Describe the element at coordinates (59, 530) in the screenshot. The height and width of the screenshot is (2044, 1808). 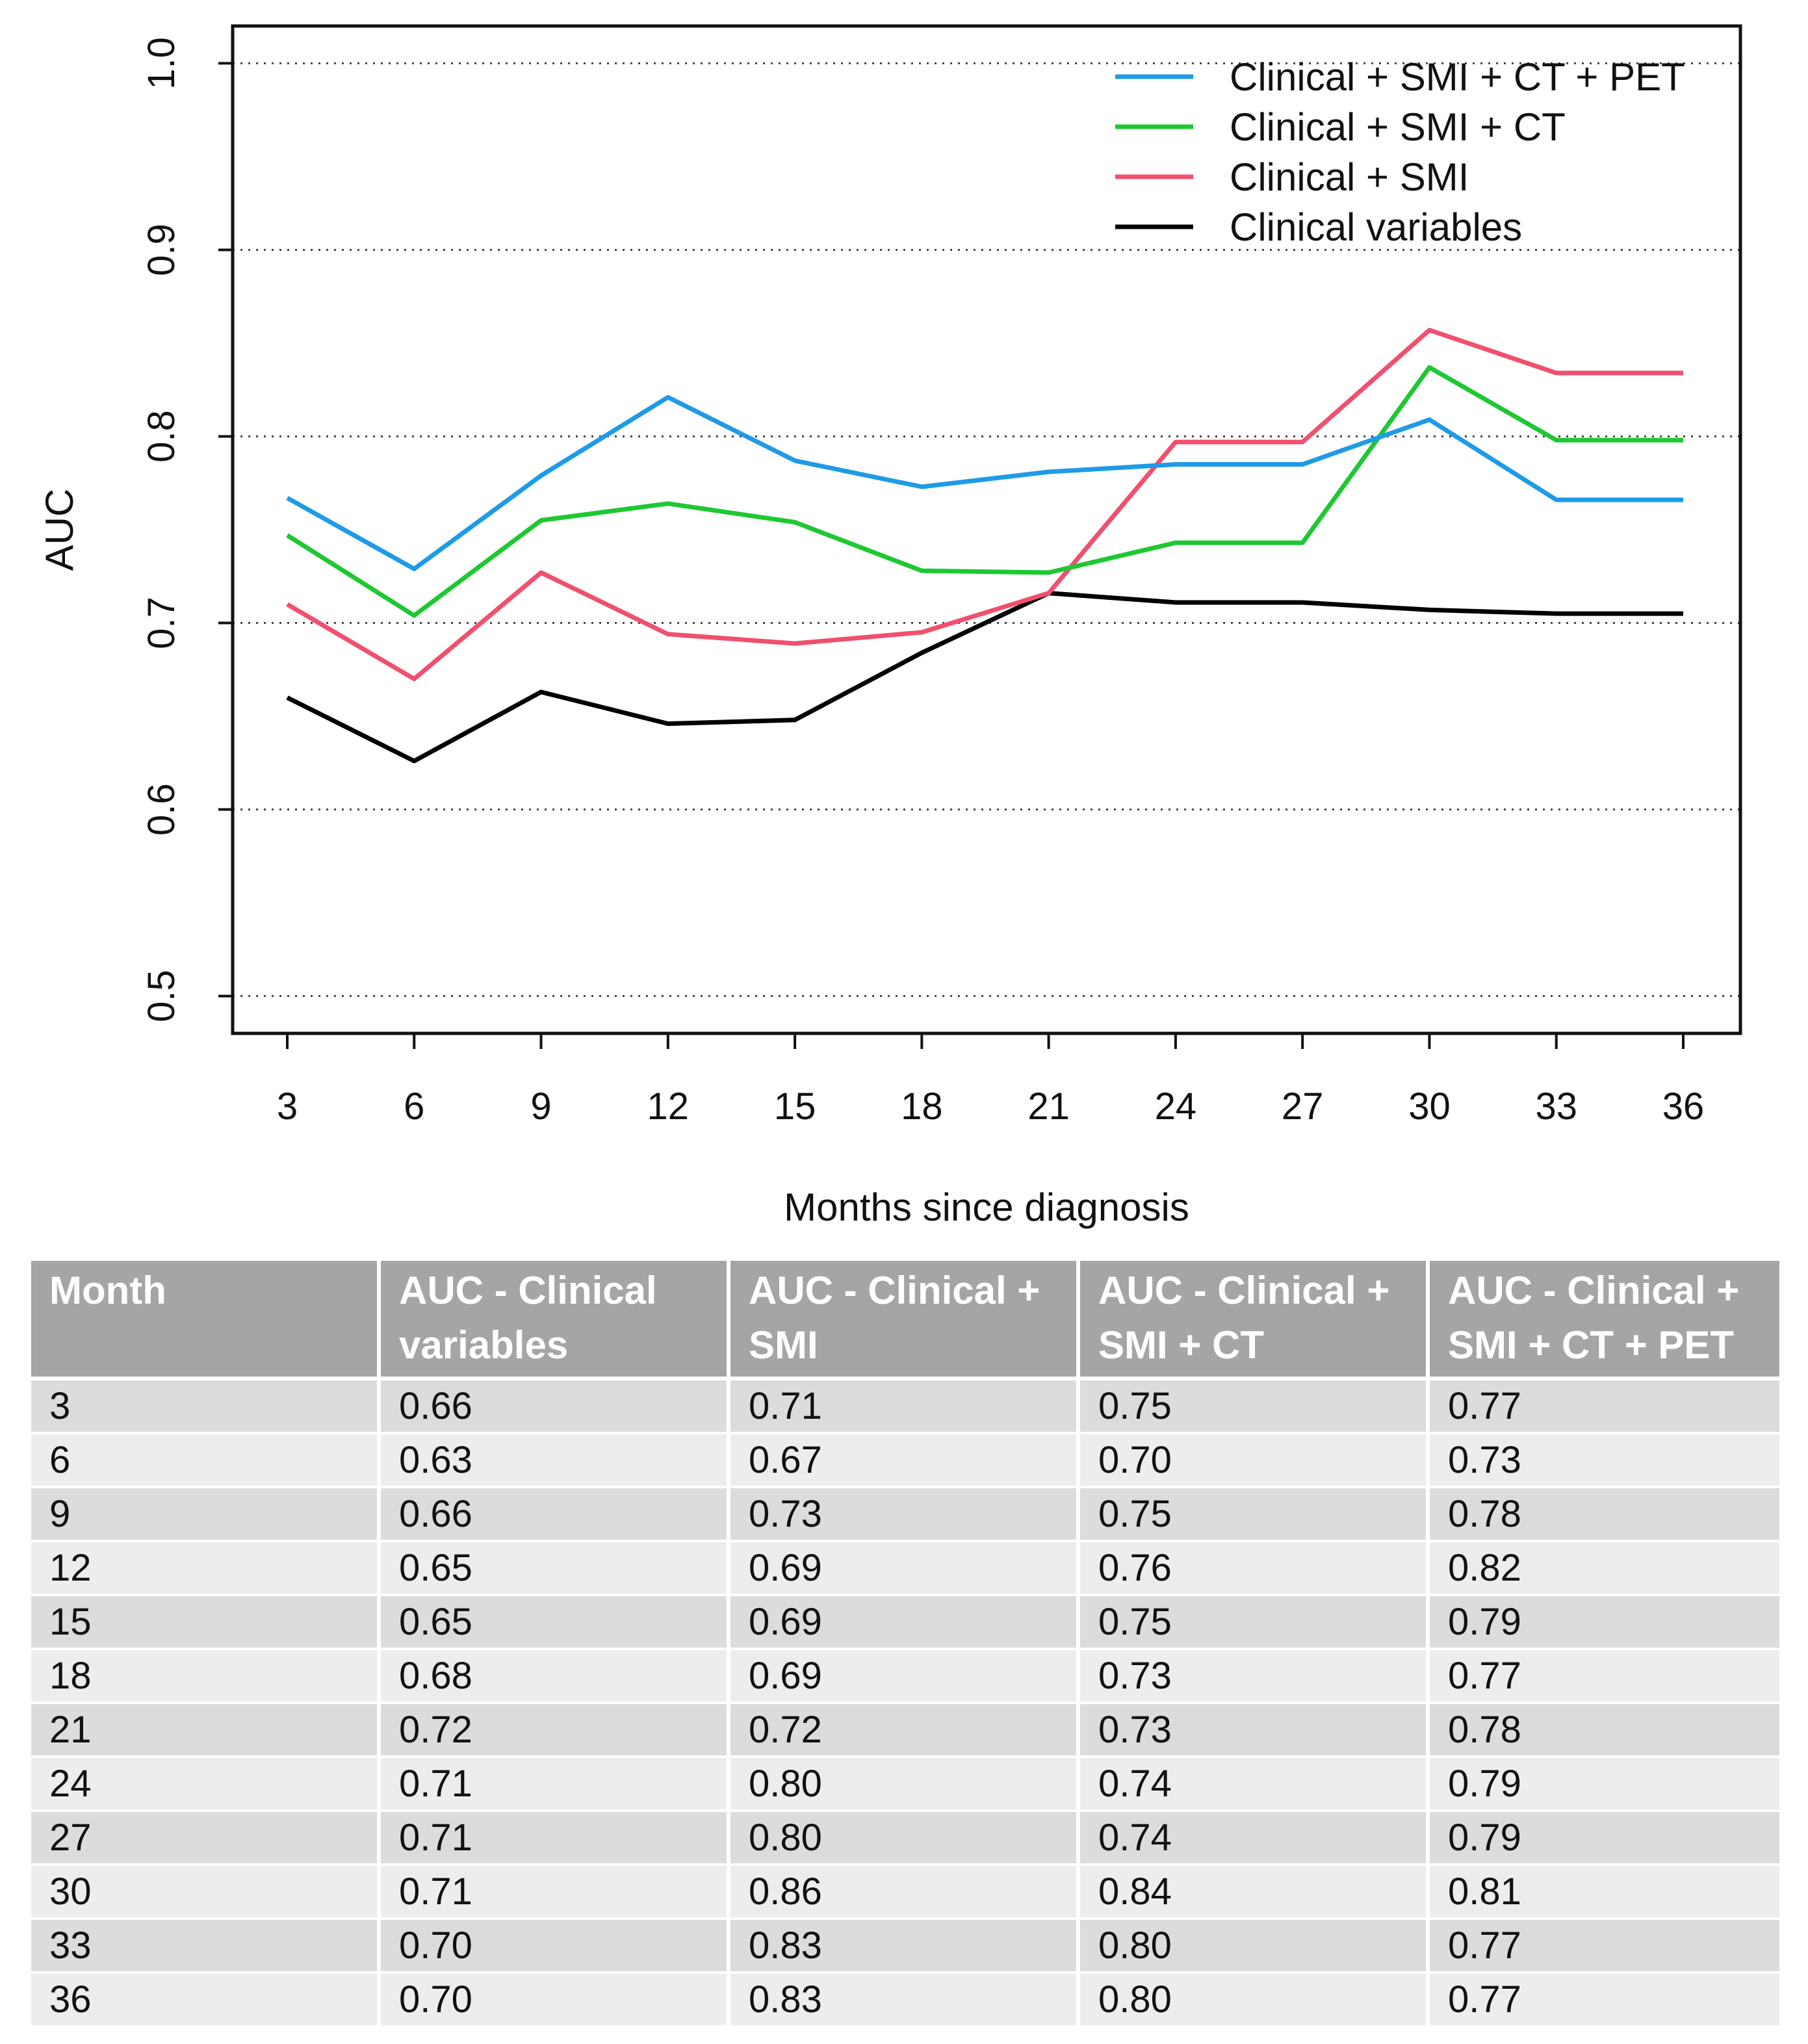
I see `y-axis-label: AUC` at that location.